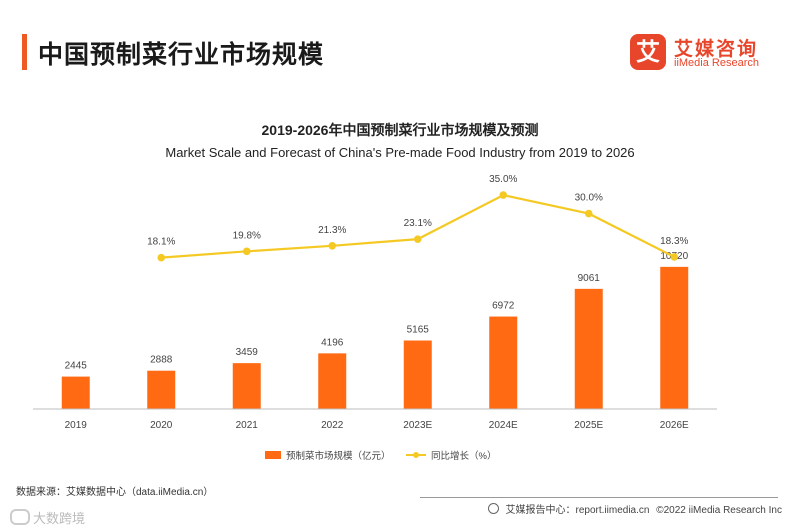 This screenshot has height=531, width=800. I want to click on bar-value-label: 3459, so click(247, 352).